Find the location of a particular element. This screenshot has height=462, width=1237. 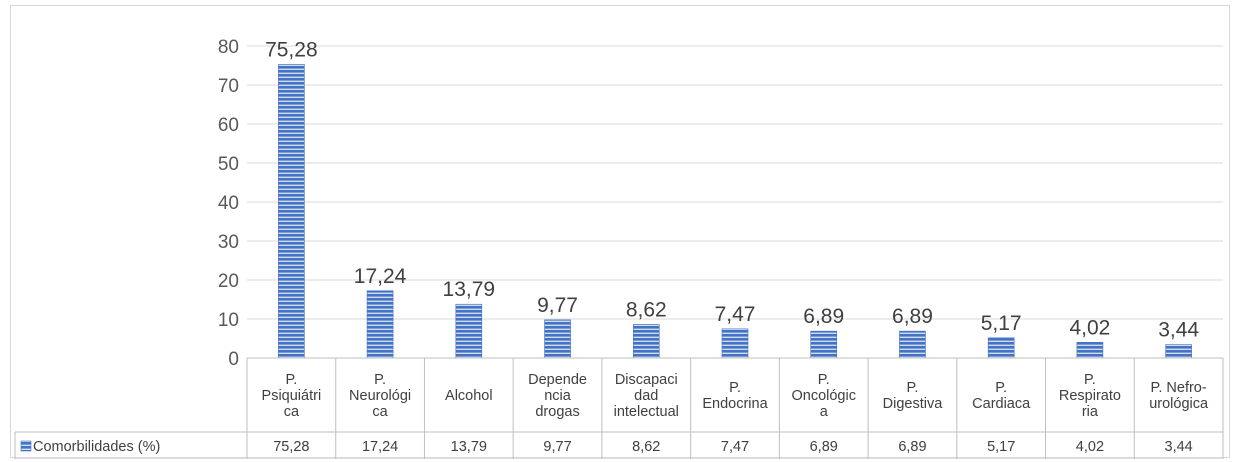

table-value-cell: 75,28 is located at coordinates (291, 447).